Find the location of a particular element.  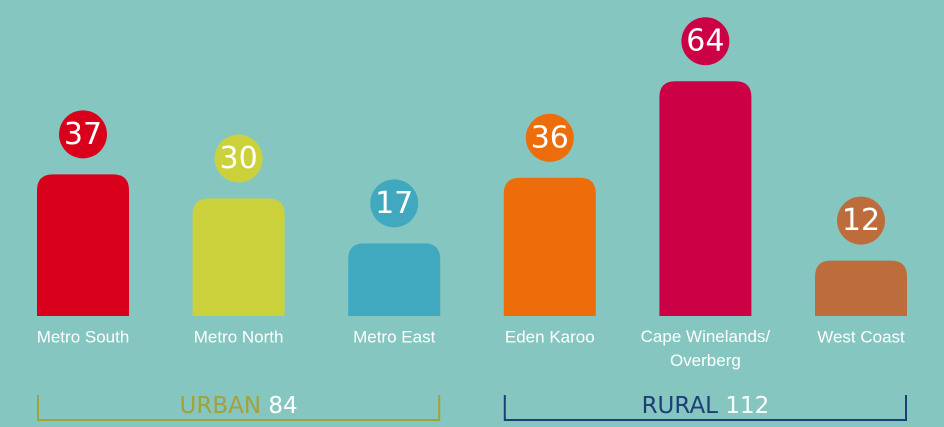

group-label: URBAN 84 is located at coordinates (239, 406).